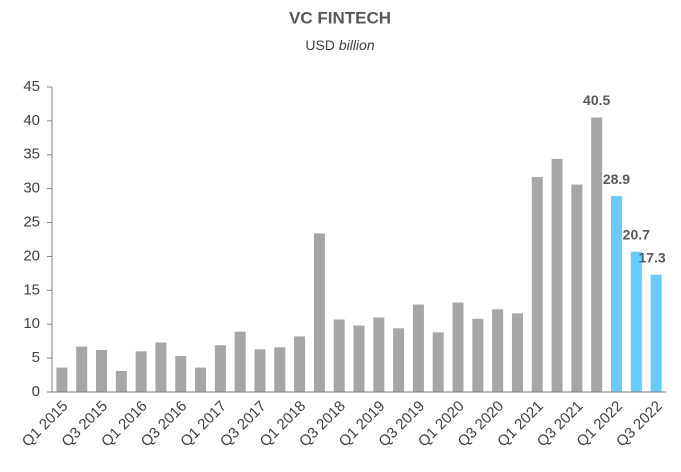 This screenshot has height=472, width=681. What do you see at coordinates (320, 45) in the screenshot?
I see `subtitle-unit: USD` at bounding box center [320, 45].